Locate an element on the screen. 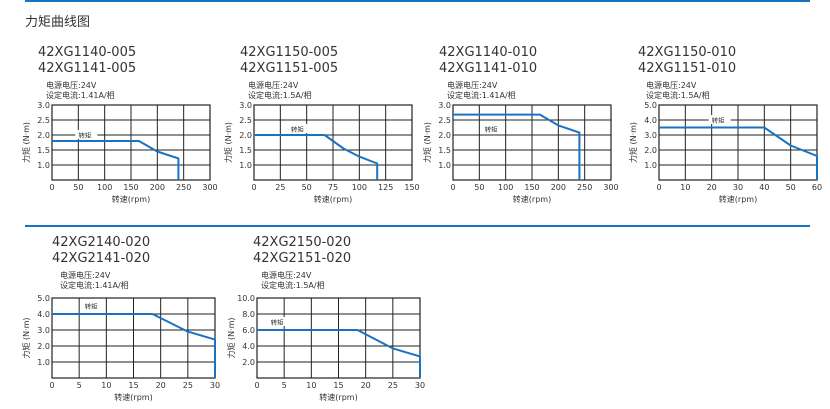  model-name-5a: 42XG2140-020 is located at coordinates (101, 242).